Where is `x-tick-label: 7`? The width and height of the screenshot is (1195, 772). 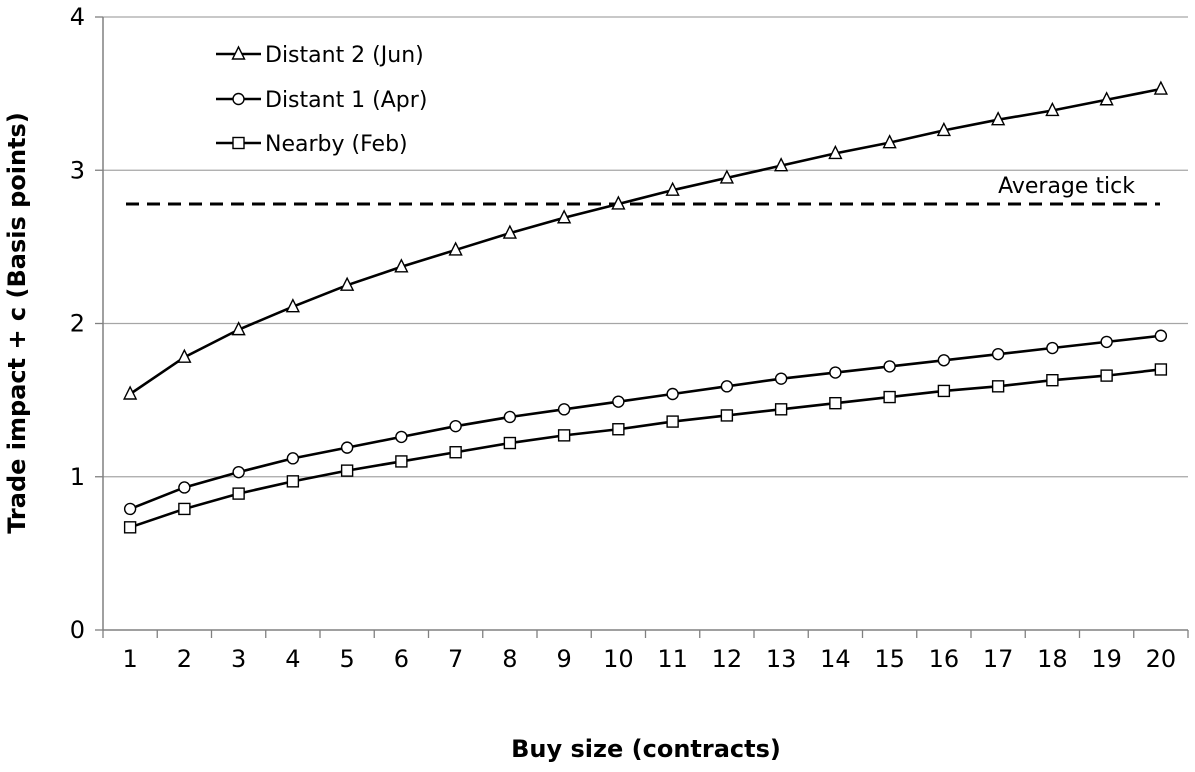 x-tick-label: 7 is located at coordinates (455, 659).